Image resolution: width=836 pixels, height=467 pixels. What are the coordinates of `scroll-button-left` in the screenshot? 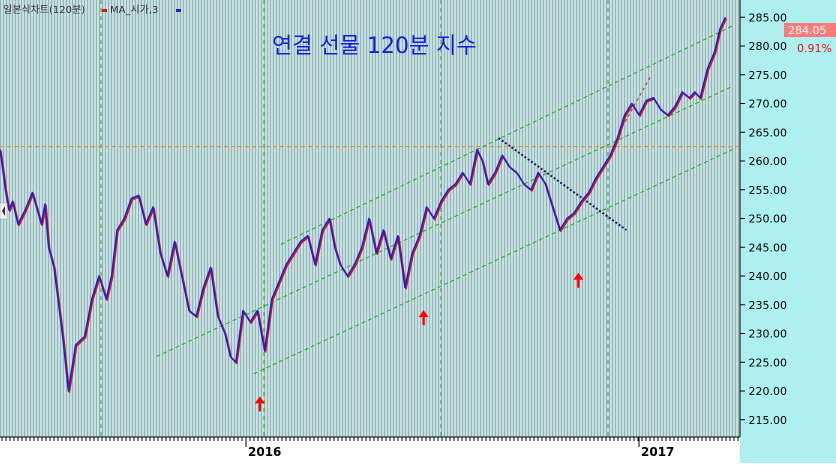 It's located at (4, 211).